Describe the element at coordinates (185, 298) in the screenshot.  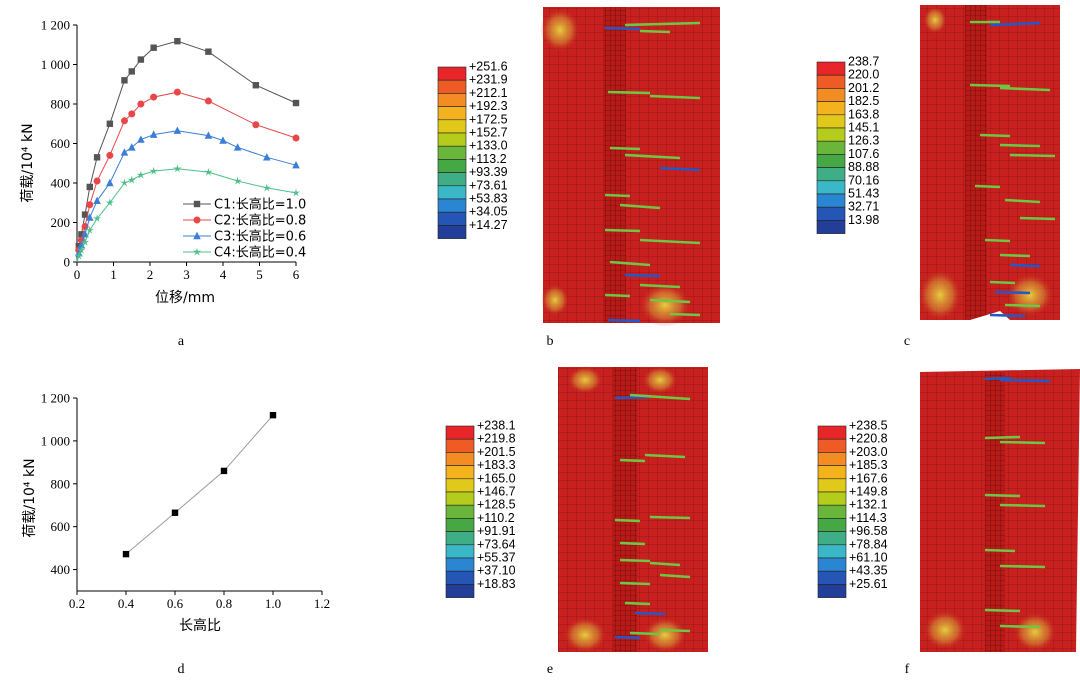
I see `chart-a-xlabel: 位移/mm` at that location.